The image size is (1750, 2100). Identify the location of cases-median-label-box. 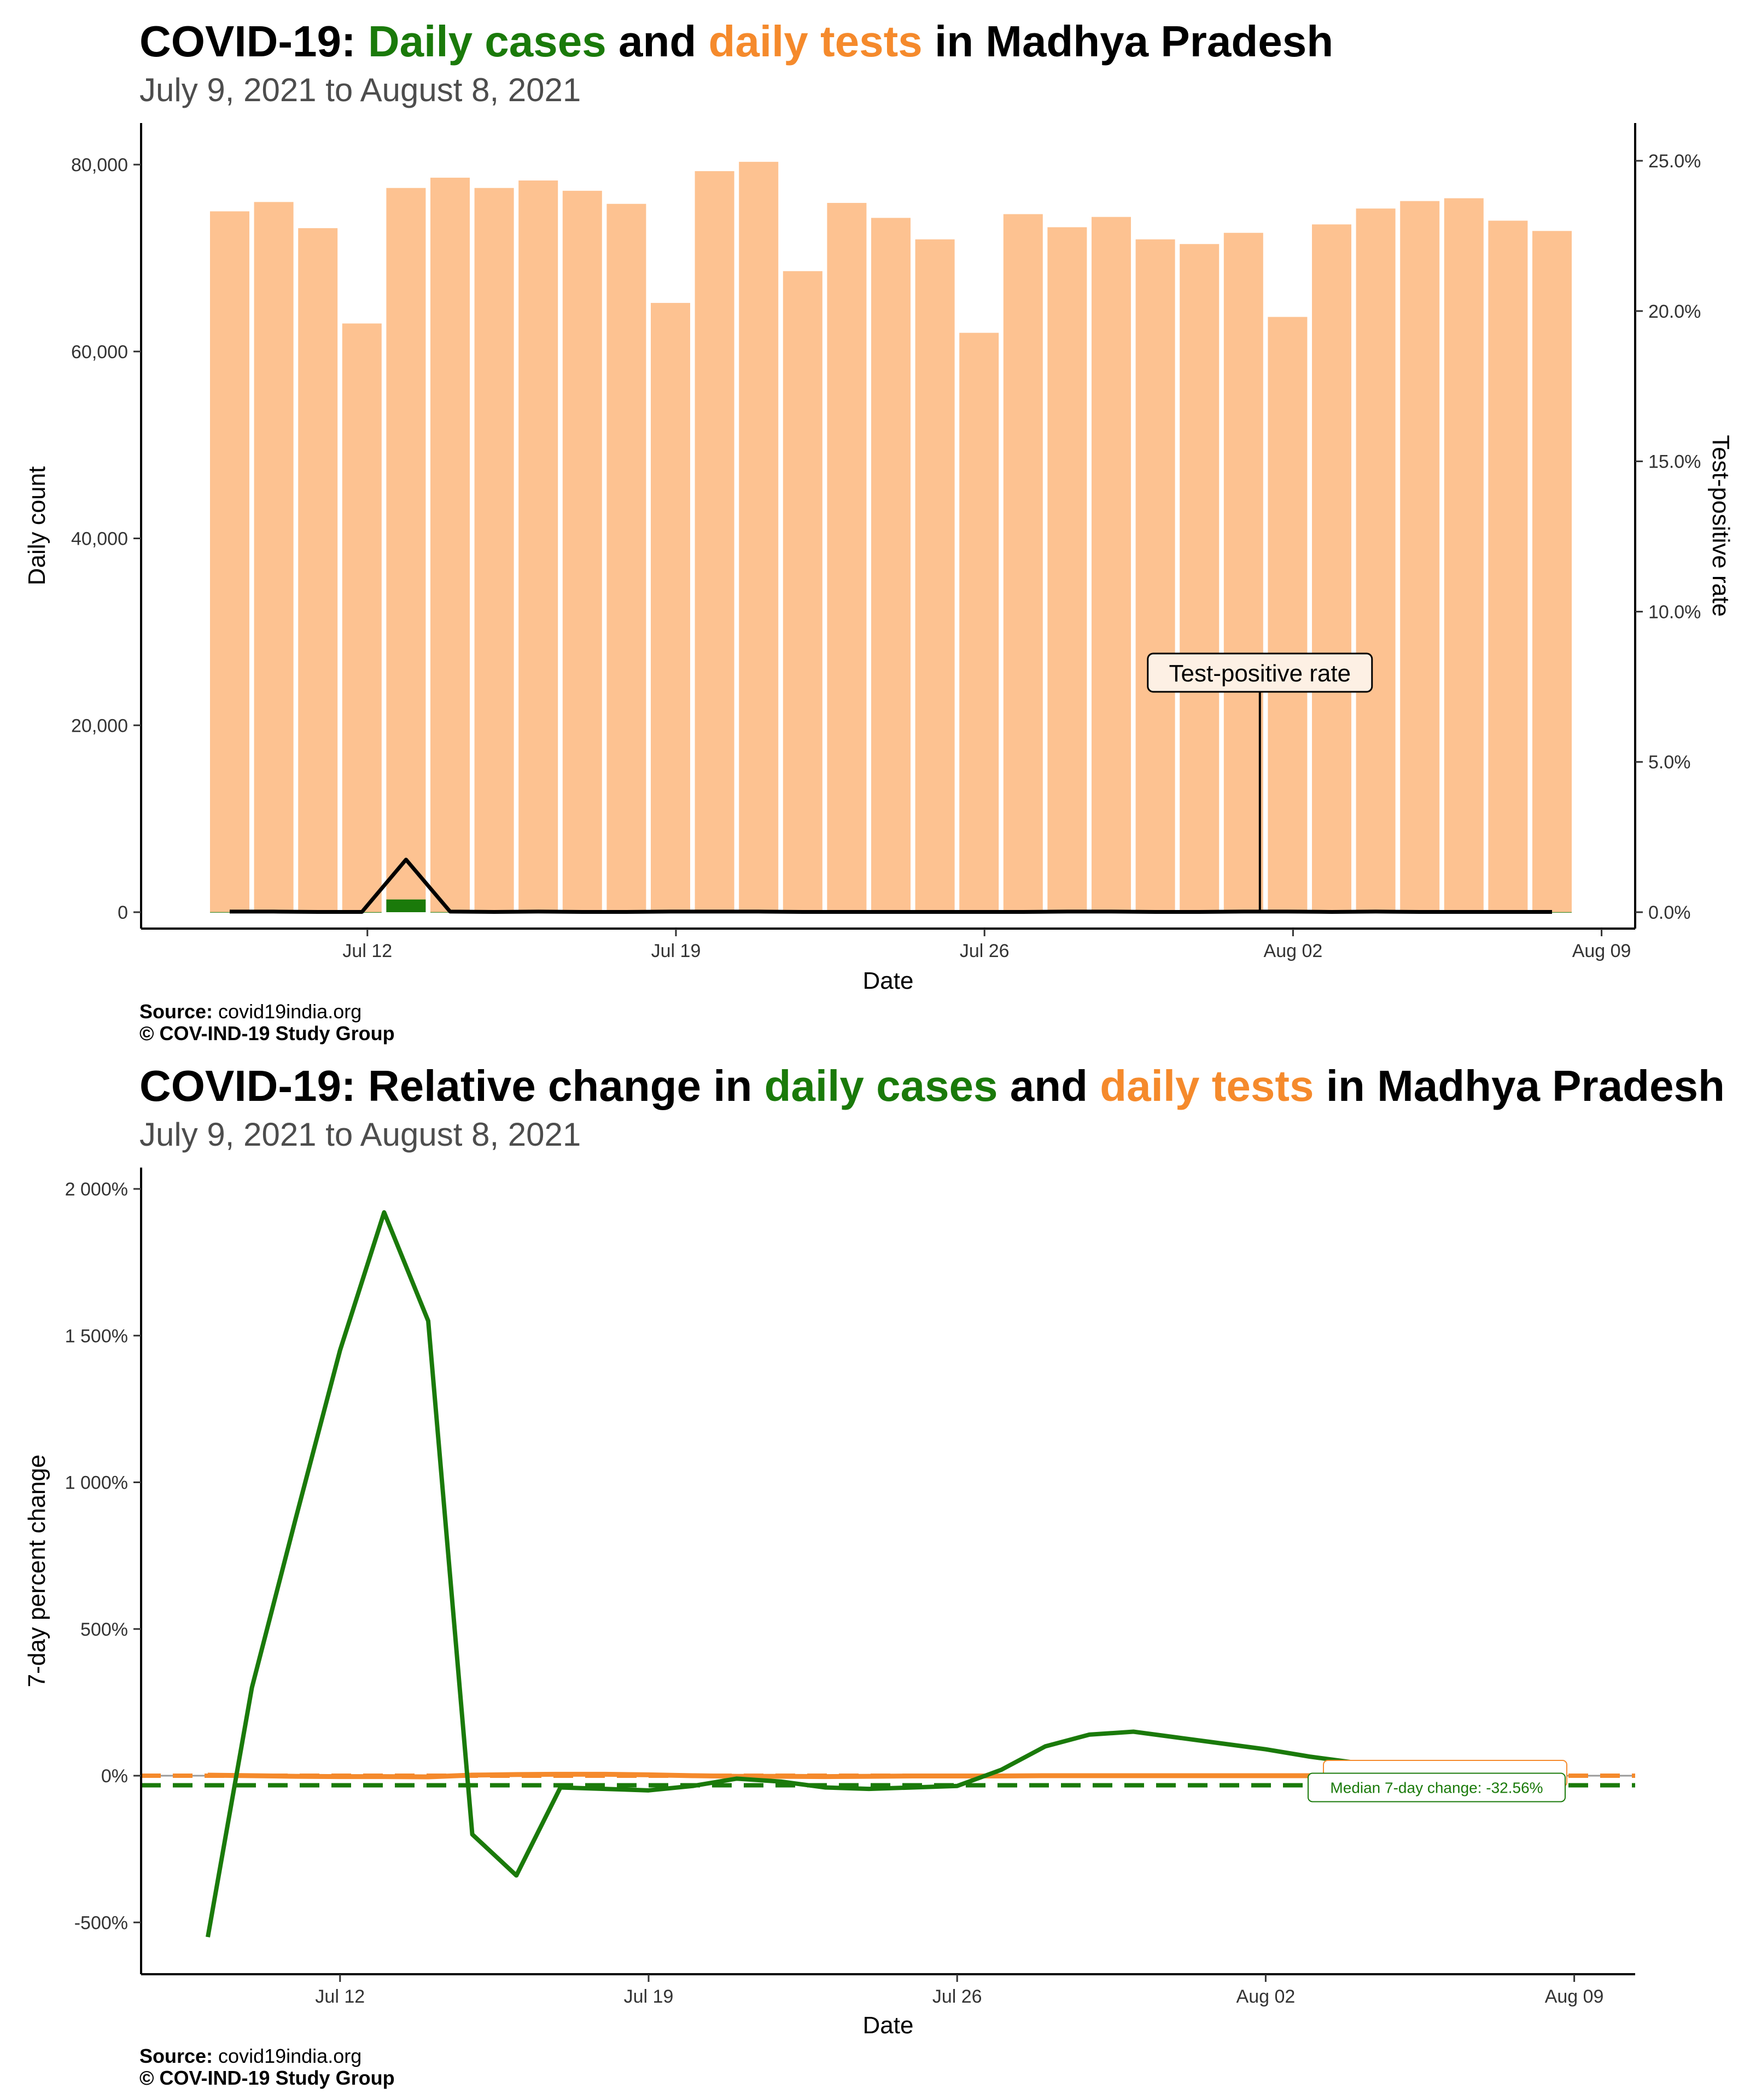
(1437, 1787).